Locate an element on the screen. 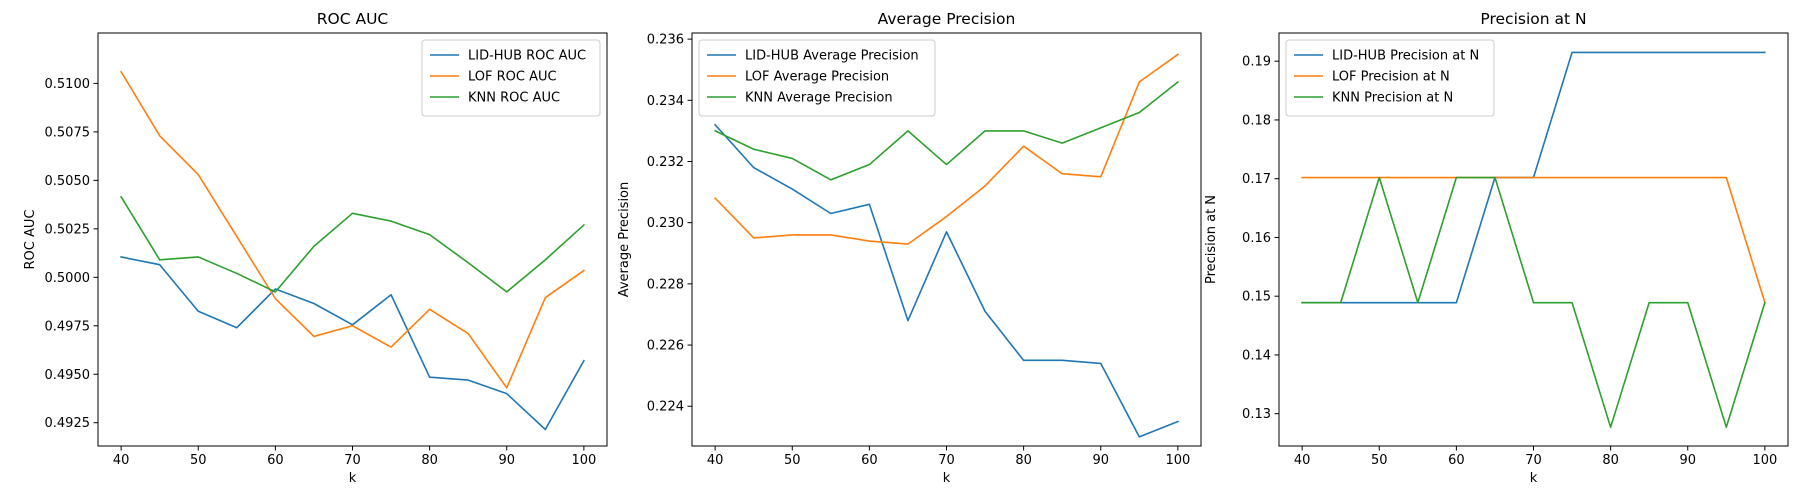  legend-label: LID-HUB Average Precision is located at coordinates (832, 56).